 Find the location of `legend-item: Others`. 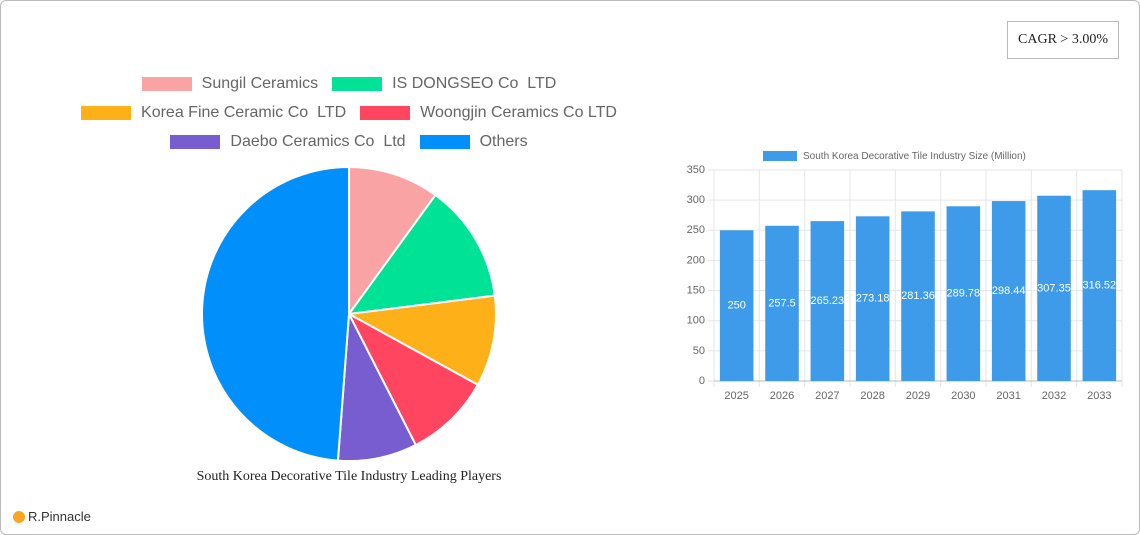

legend-item: Others is located at coordinates (473, 142).